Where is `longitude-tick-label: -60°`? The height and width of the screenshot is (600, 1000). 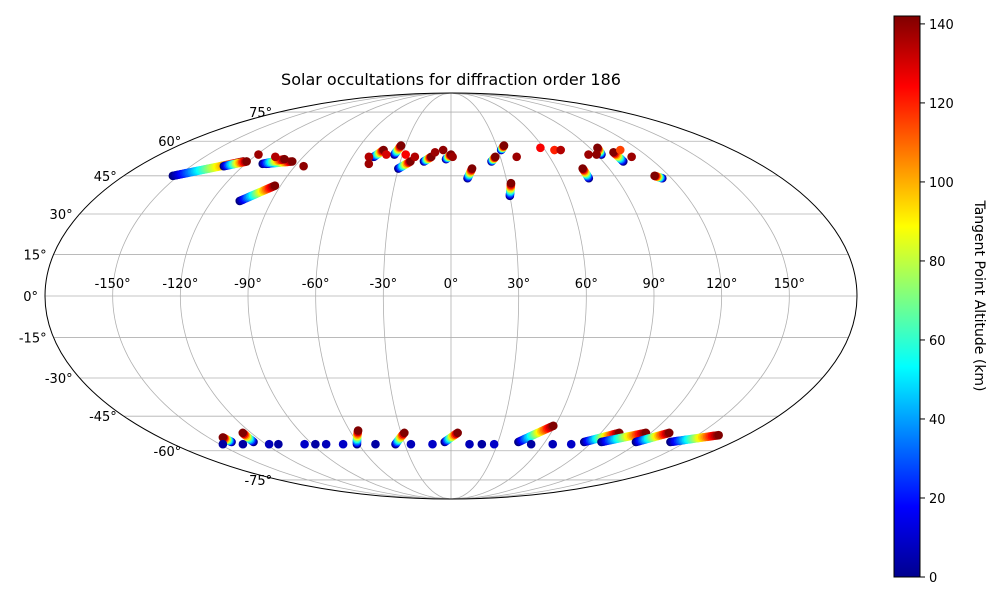 longitude-tick-label: -60° is located at coordinates (316, 284).